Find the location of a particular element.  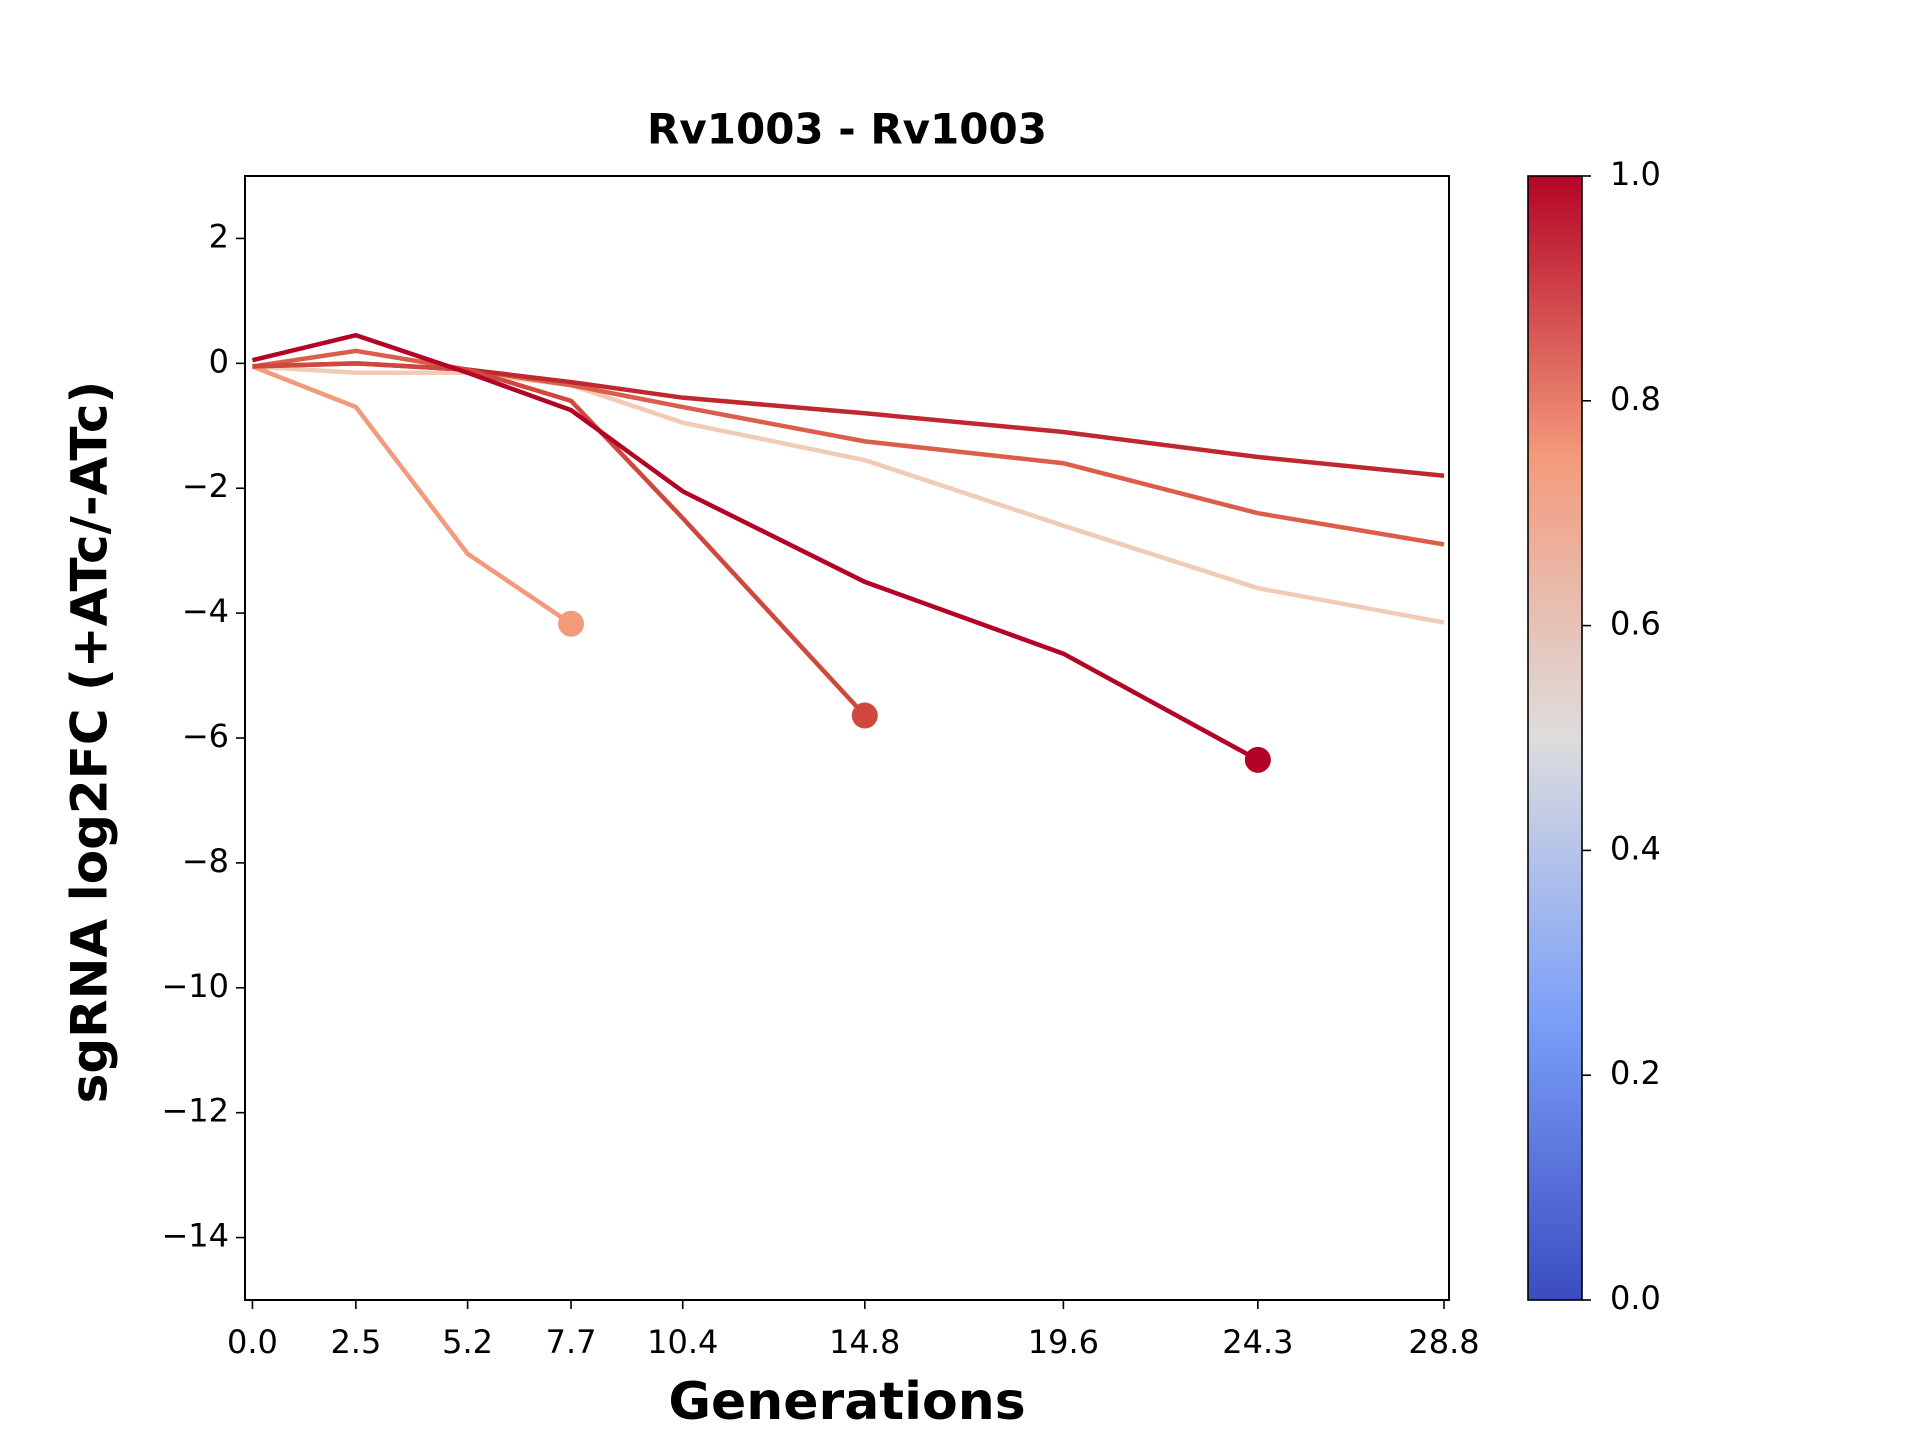

chart-title: Rv1003 - Rv1003 is located at coordinates (847, 129).